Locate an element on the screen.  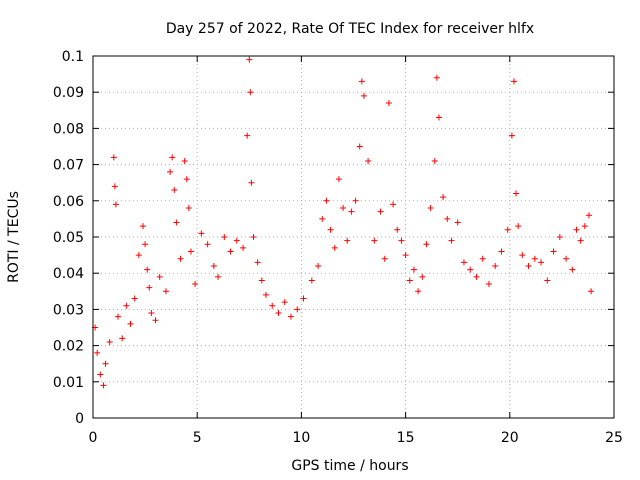
x-tick-label: 15 is located at coordinates (406, 438).